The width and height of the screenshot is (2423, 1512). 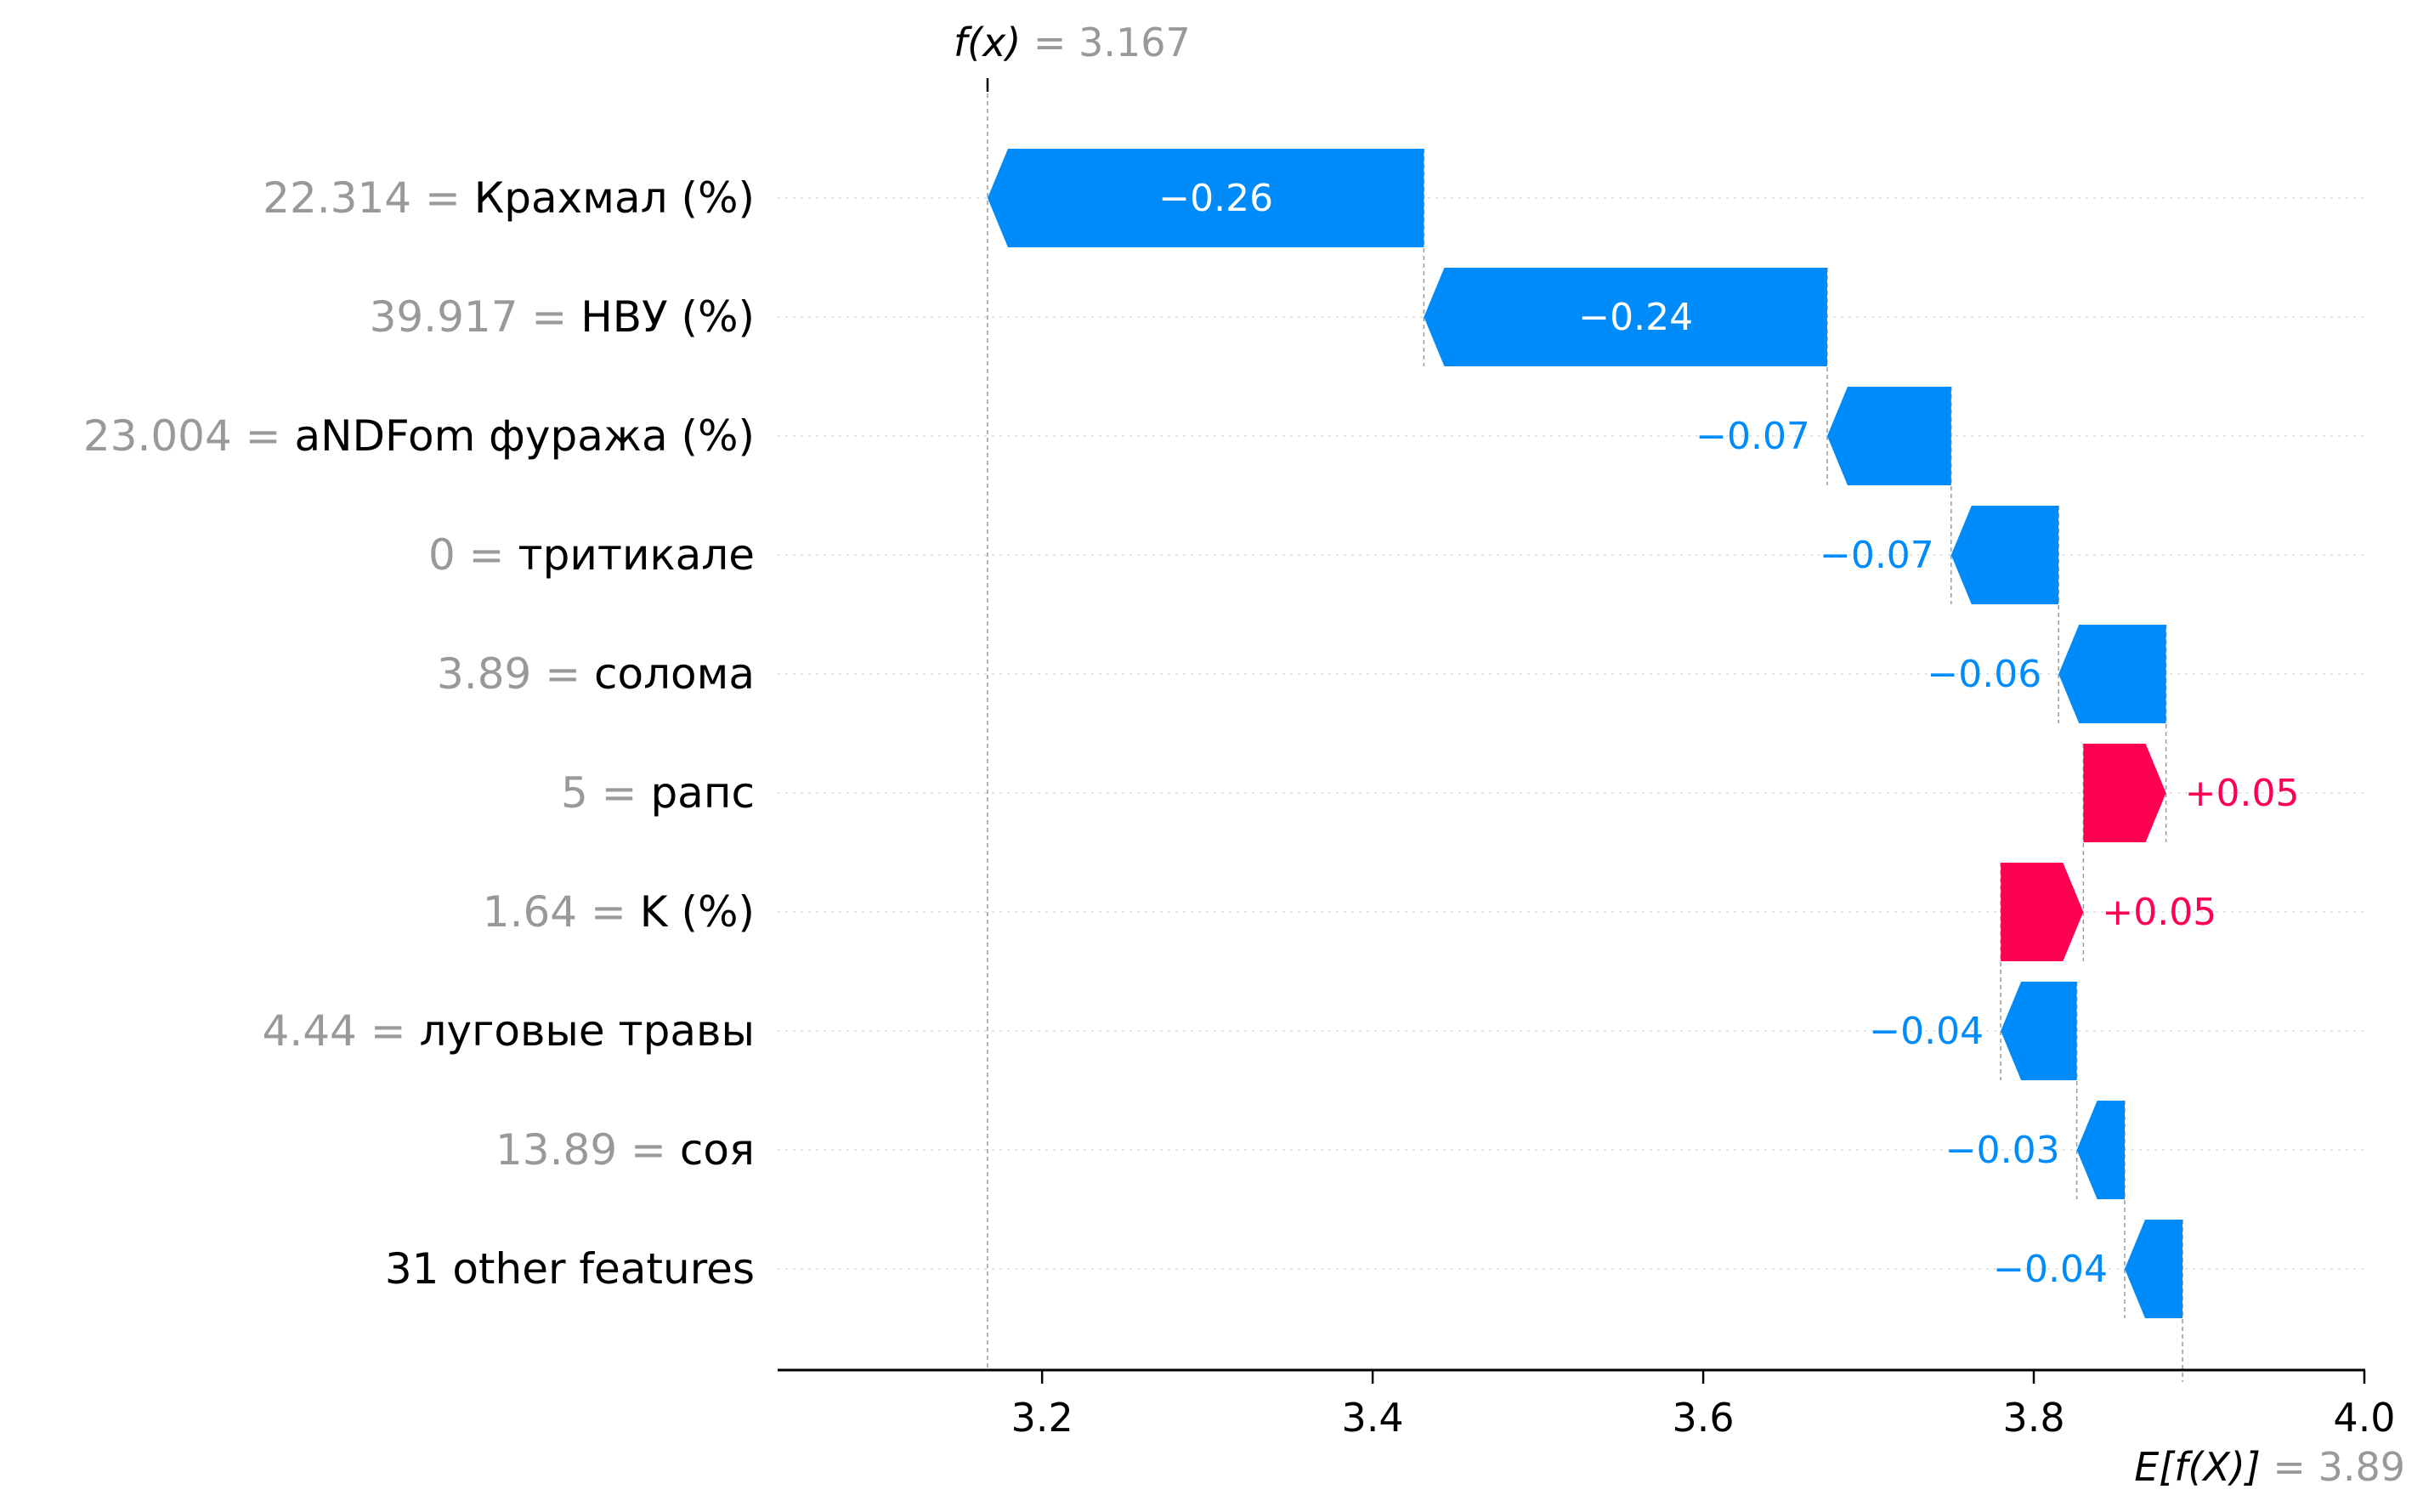 What do you see at coordinates (2033, 1418) in the screenshot?
I see `x-tick-label: 3.8` at bounding box center [2033, 1418].